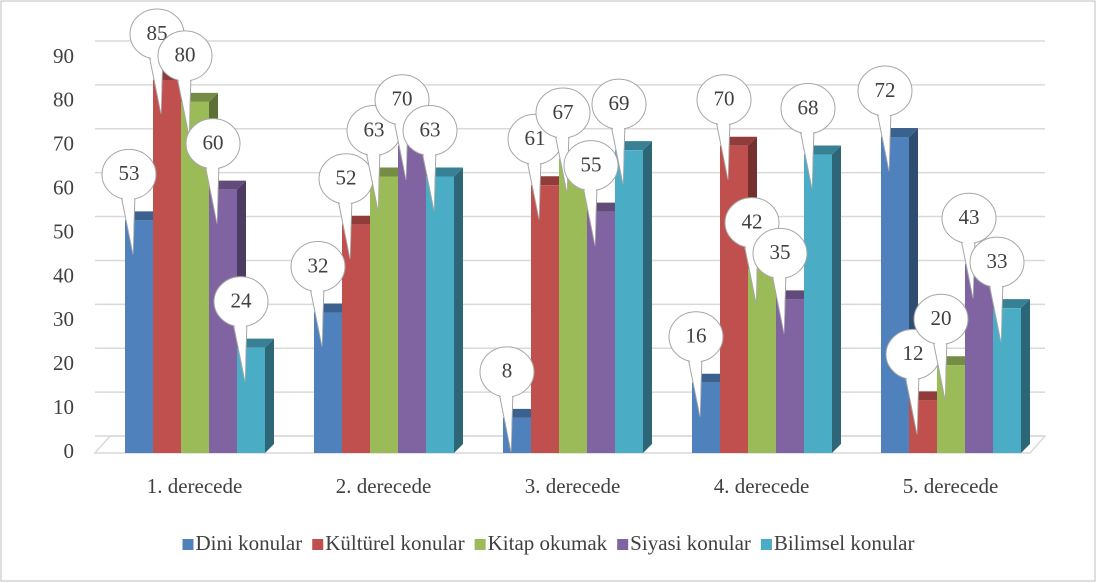 This screenshot has height=583, width=1097. I want to click on y-tick-label: 90, so click(63, 56).